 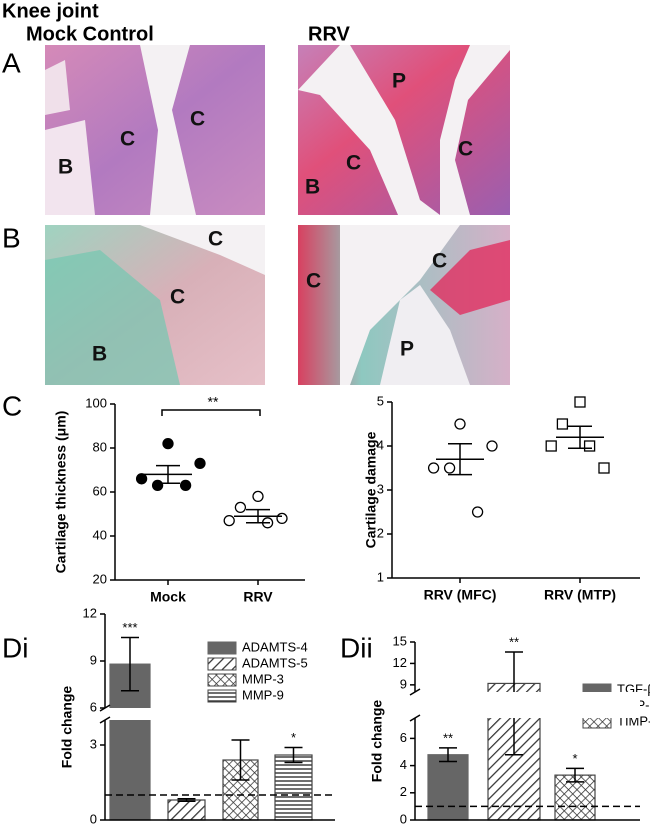 I want to click on y-tick-label: 100, so click(x=96, y=402).